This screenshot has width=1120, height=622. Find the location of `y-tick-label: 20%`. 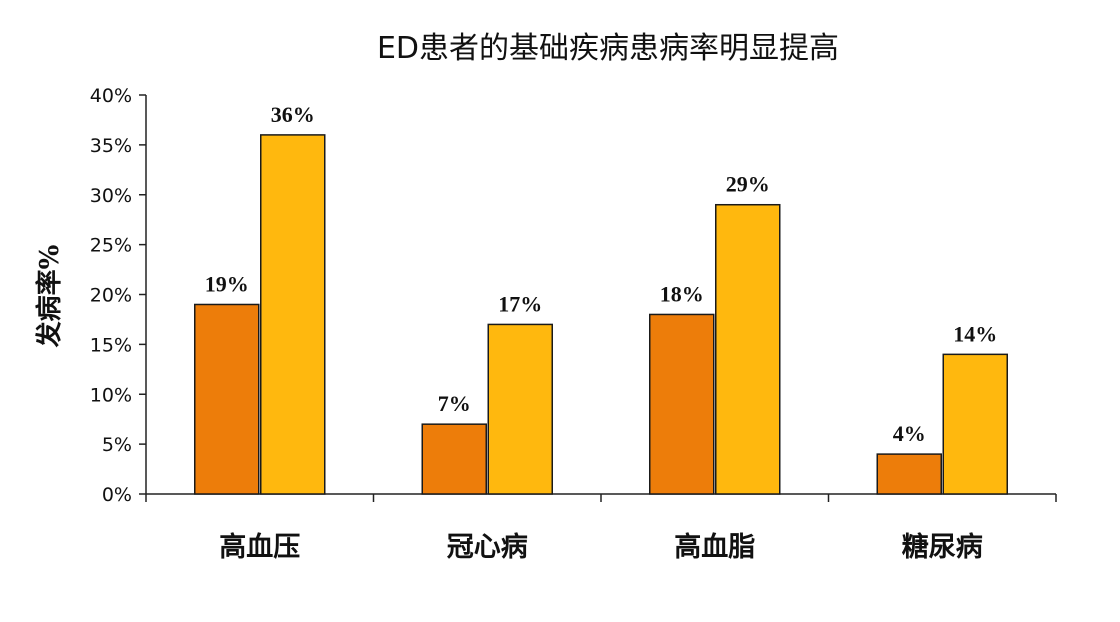

y-tick-label: 20% is located at coordinates (111, 296).